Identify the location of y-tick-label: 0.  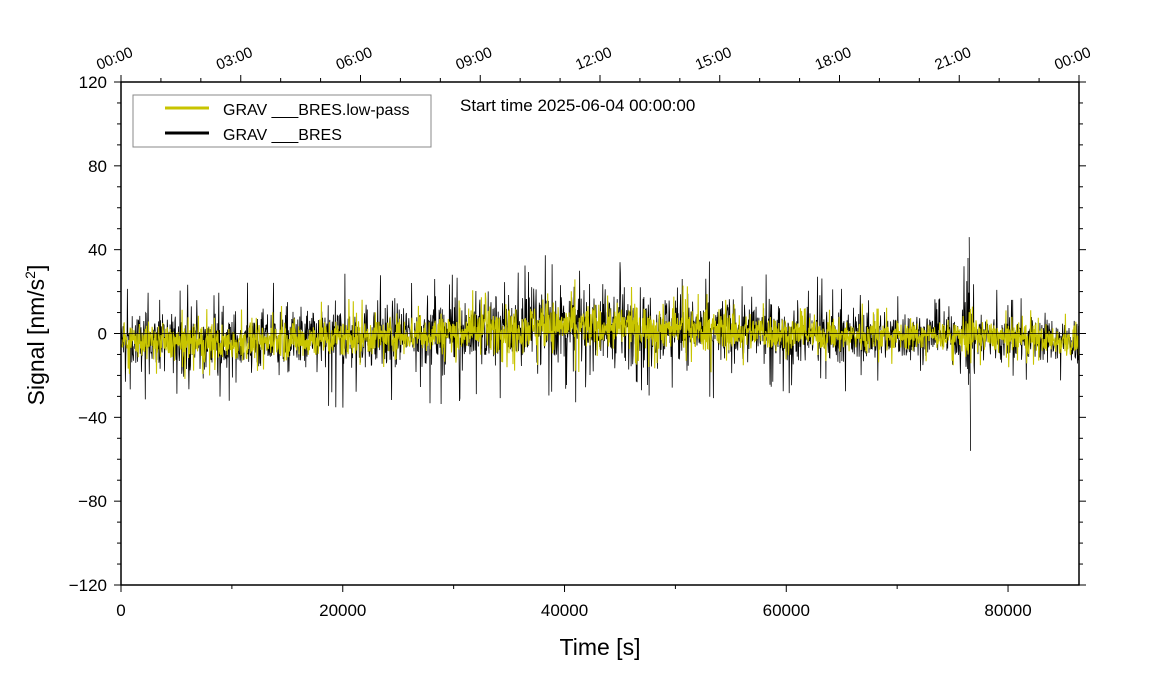
(102, 334).